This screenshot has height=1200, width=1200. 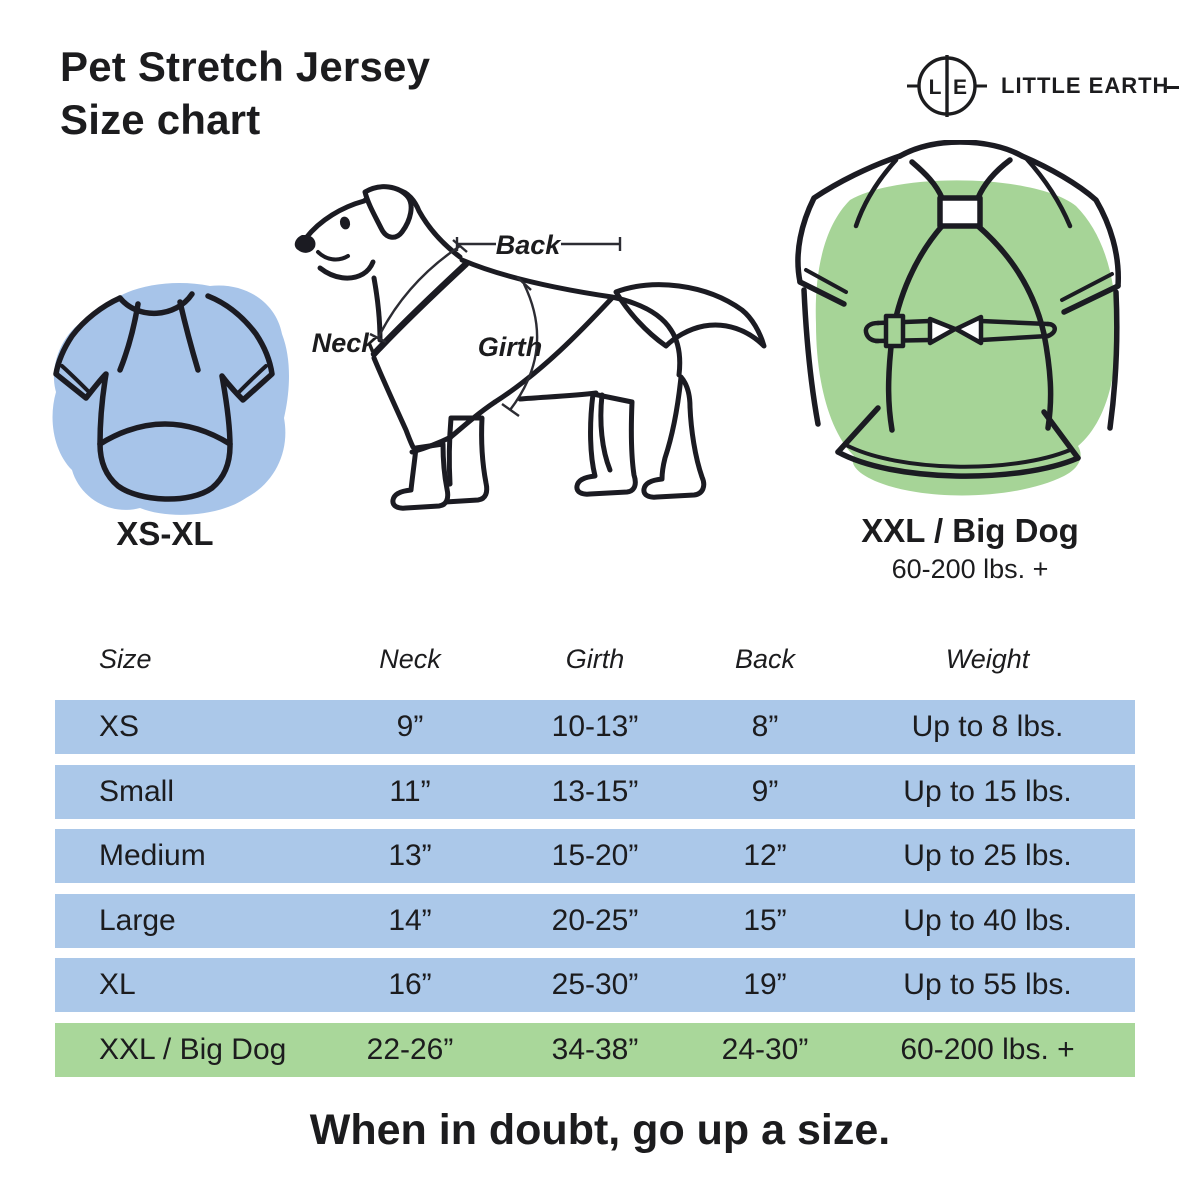 I want to click on table-row: XS 9” 10-13” 8” Up to 8 lbs., so click(x=595, y=727).